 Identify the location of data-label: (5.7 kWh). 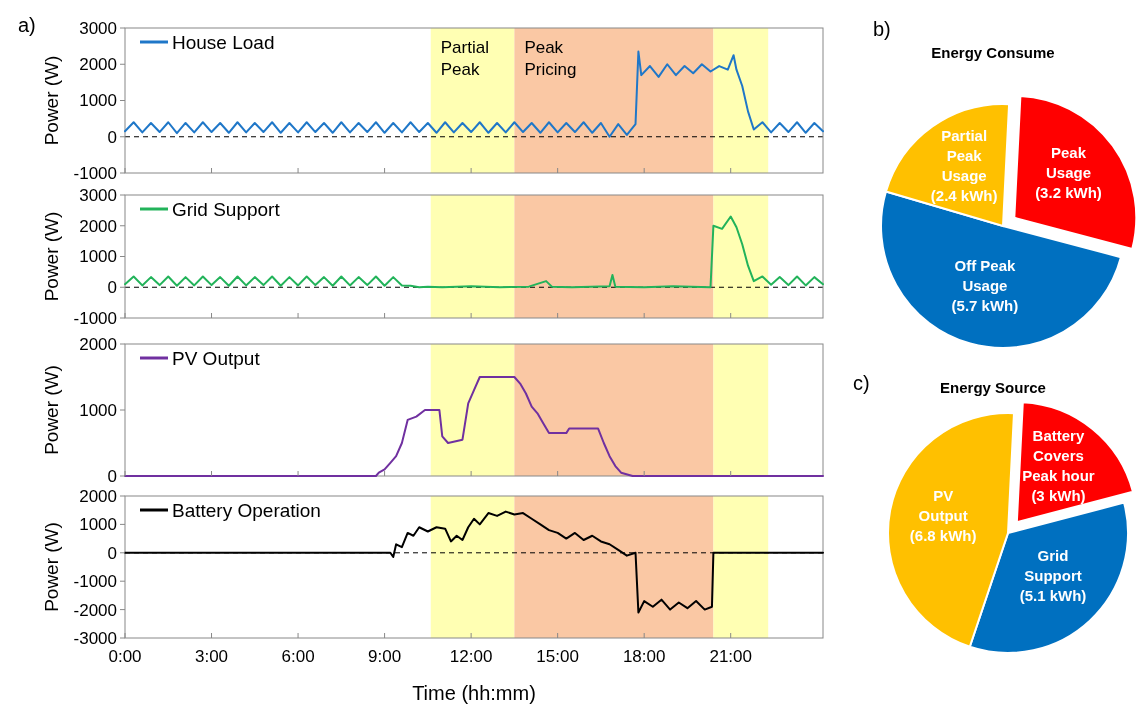
(985, 305).